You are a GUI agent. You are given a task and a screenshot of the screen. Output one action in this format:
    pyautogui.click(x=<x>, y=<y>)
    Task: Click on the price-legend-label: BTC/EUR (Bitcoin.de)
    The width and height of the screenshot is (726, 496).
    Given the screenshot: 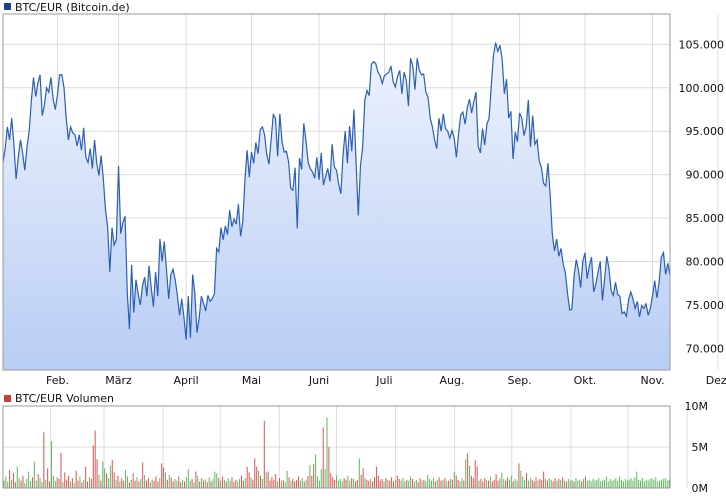 What is the action you would take?
    pyautogui.click(x=72, y=7)
    